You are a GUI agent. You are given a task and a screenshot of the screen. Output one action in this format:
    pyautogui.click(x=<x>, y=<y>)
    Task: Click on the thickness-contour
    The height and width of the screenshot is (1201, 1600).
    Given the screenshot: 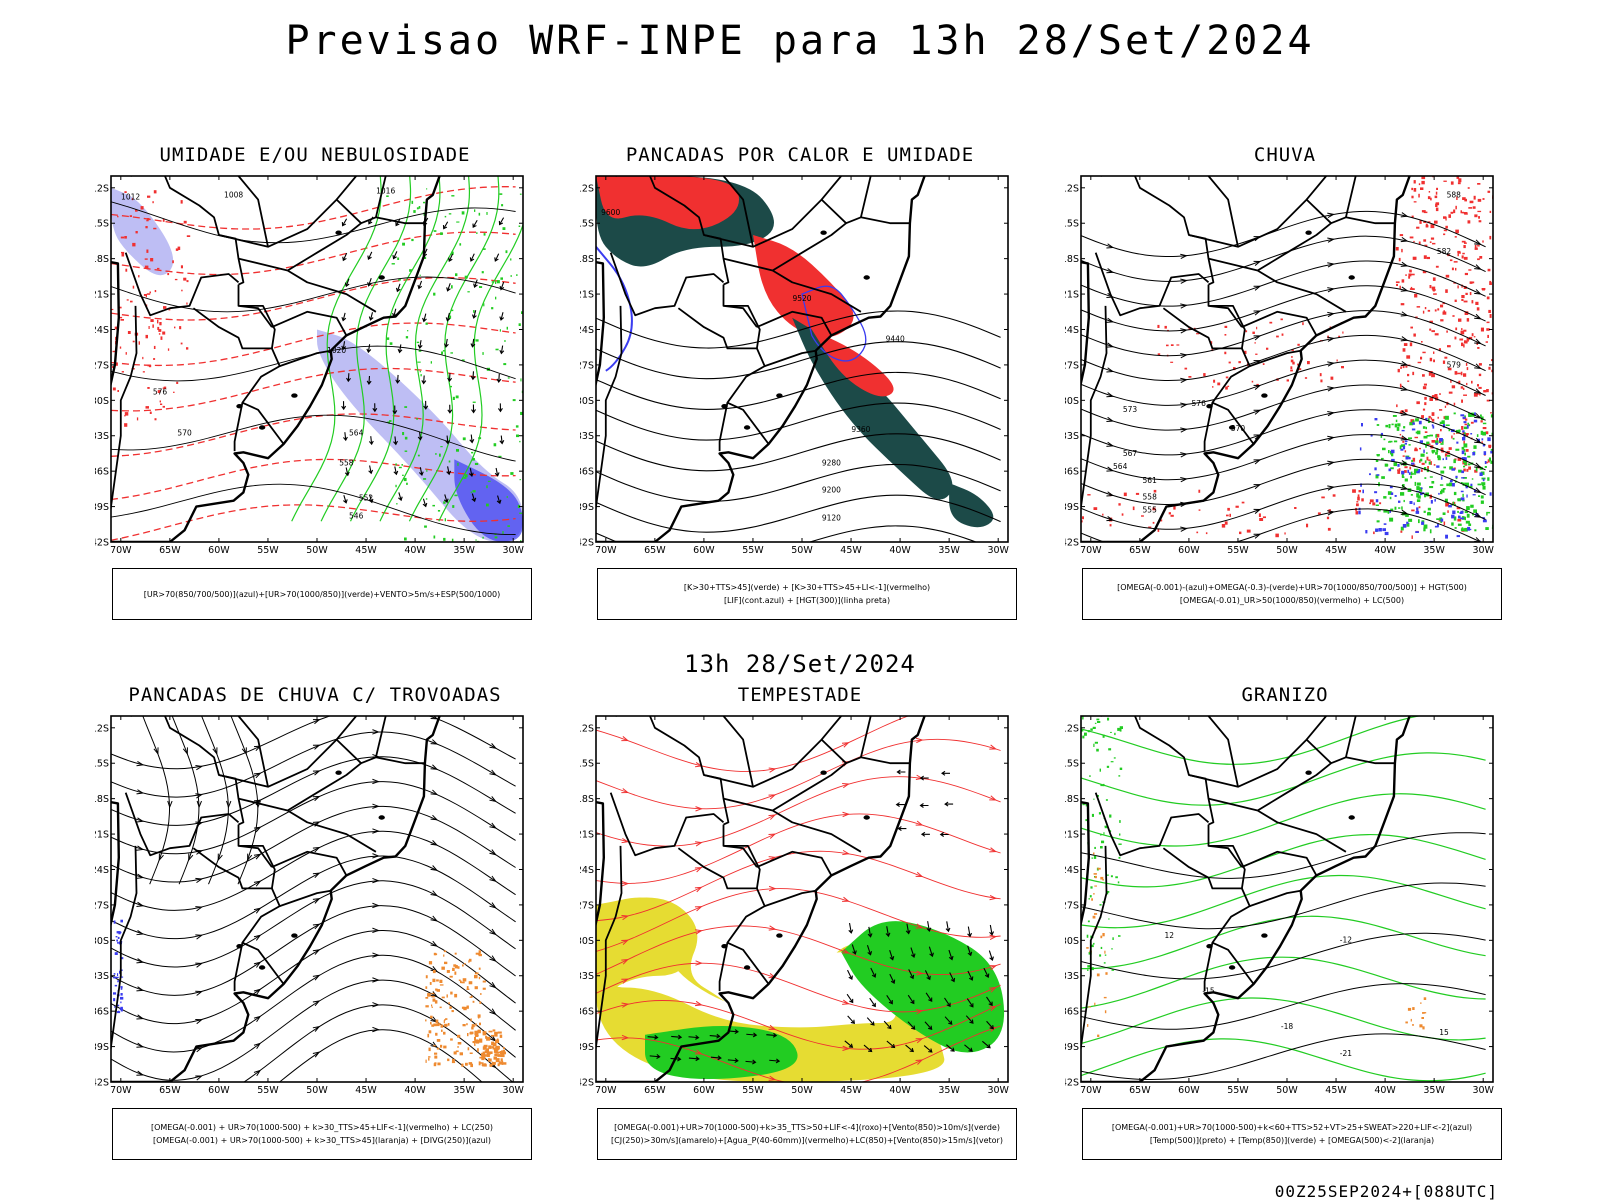 What is the action you would take?
    pyautogui.click(x=313, y=298)
    